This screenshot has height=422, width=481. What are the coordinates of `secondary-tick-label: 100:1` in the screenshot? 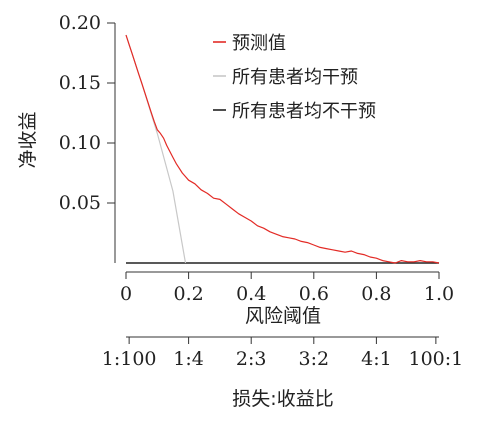 It's located at (435, 359).